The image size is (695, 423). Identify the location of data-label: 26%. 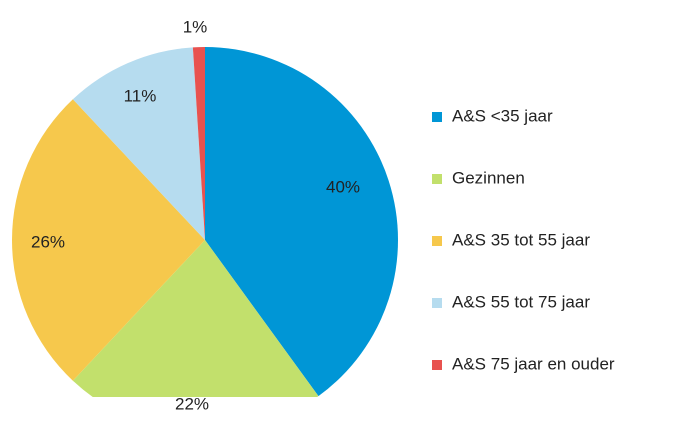
(48, 241).